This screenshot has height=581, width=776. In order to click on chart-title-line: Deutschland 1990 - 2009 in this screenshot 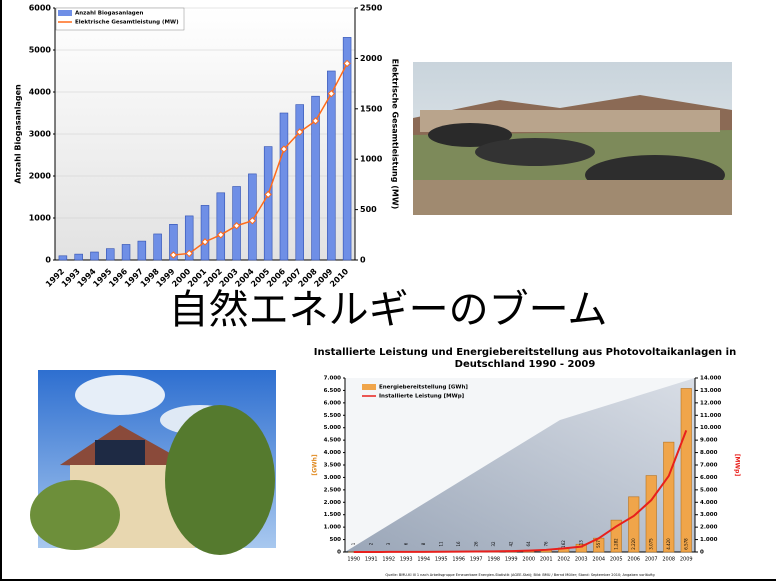, I will do `click(525, 364)`.